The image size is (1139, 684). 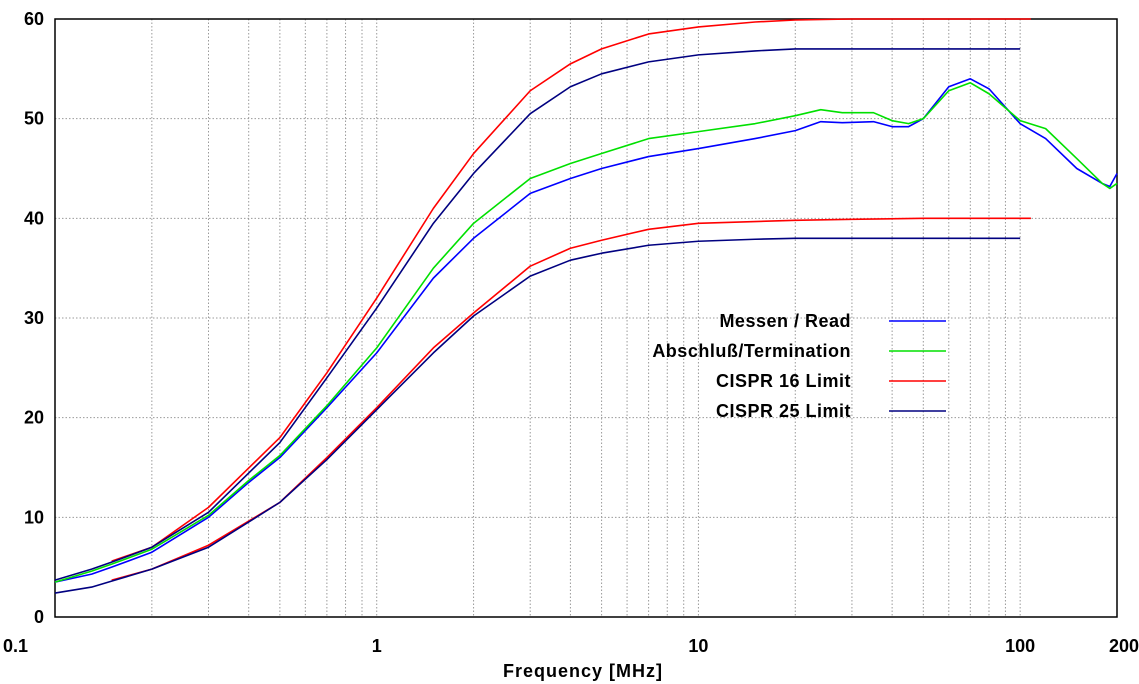 What do you see at coordinates (1124, 646) in the screenshot?
I see `x-tick-label: 200` at bounding box center [1124, 646].